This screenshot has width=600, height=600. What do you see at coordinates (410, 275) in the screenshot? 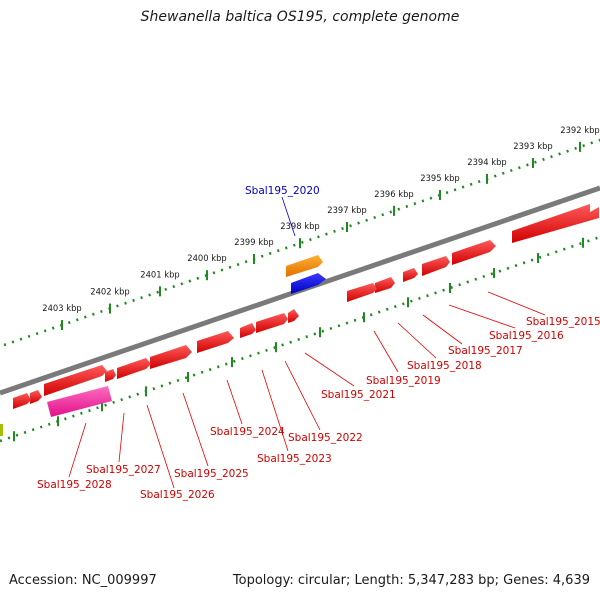
I see `gene-block-2397c` at bounding box center [410, 275].